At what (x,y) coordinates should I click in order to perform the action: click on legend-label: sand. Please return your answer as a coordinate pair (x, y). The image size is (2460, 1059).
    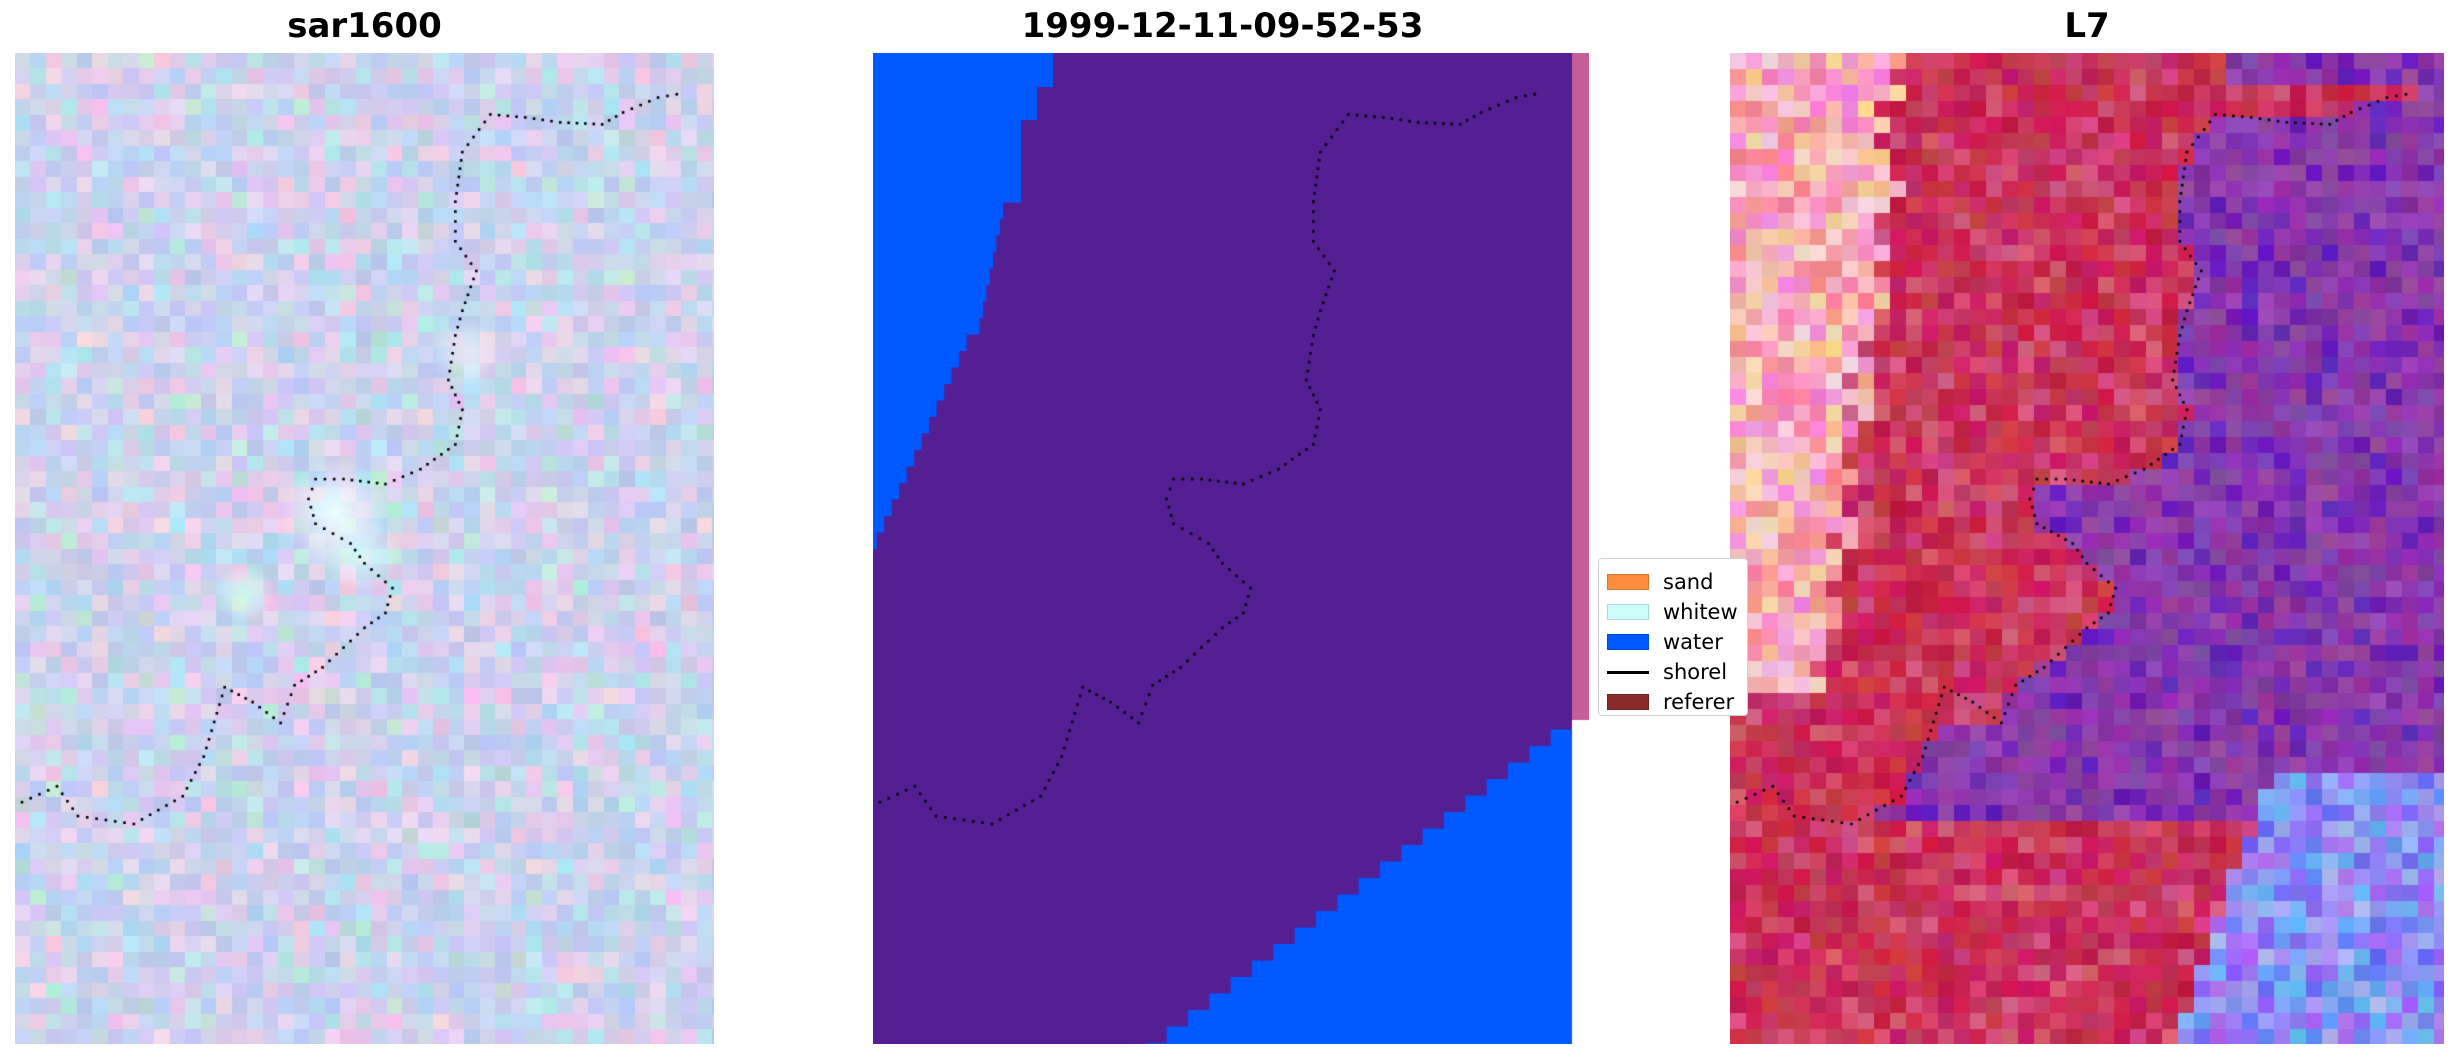
    Looking at the image, I should click on (1688, 582).